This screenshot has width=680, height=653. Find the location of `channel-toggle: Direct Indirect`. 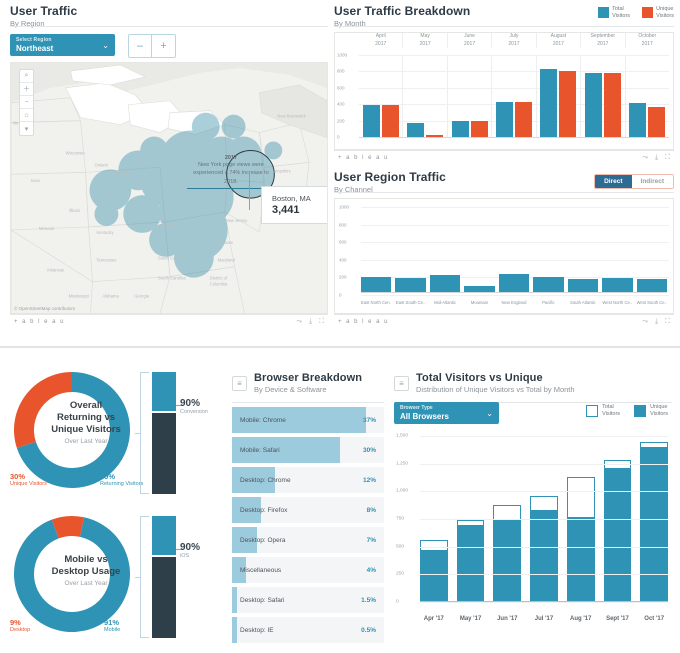

channel-toggle: Direct Indirect is located at coordinates (634, 181).